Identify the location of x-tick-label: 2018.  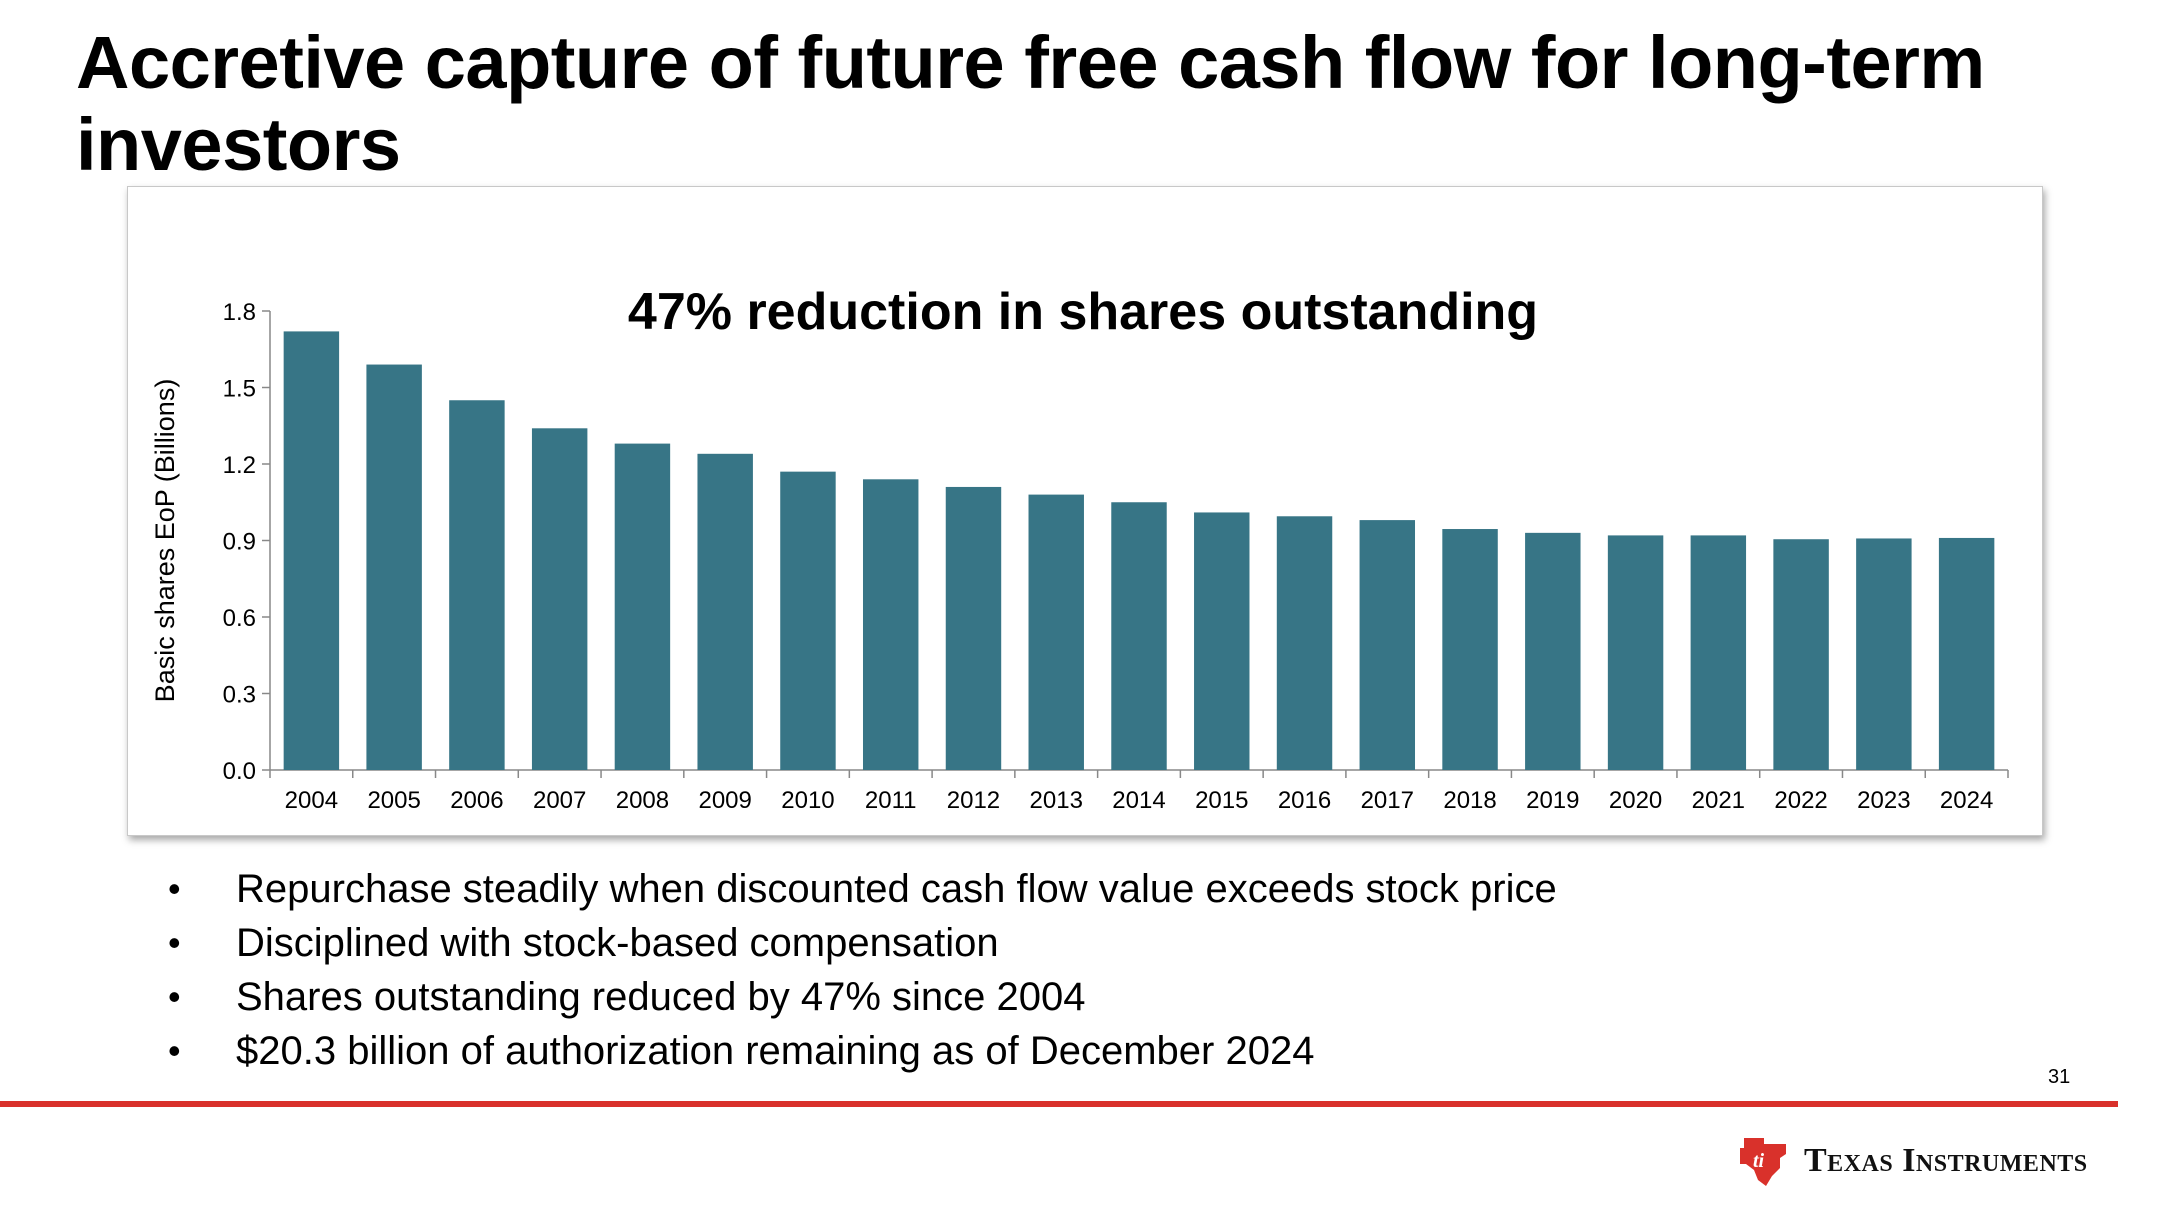
(1469, 800).